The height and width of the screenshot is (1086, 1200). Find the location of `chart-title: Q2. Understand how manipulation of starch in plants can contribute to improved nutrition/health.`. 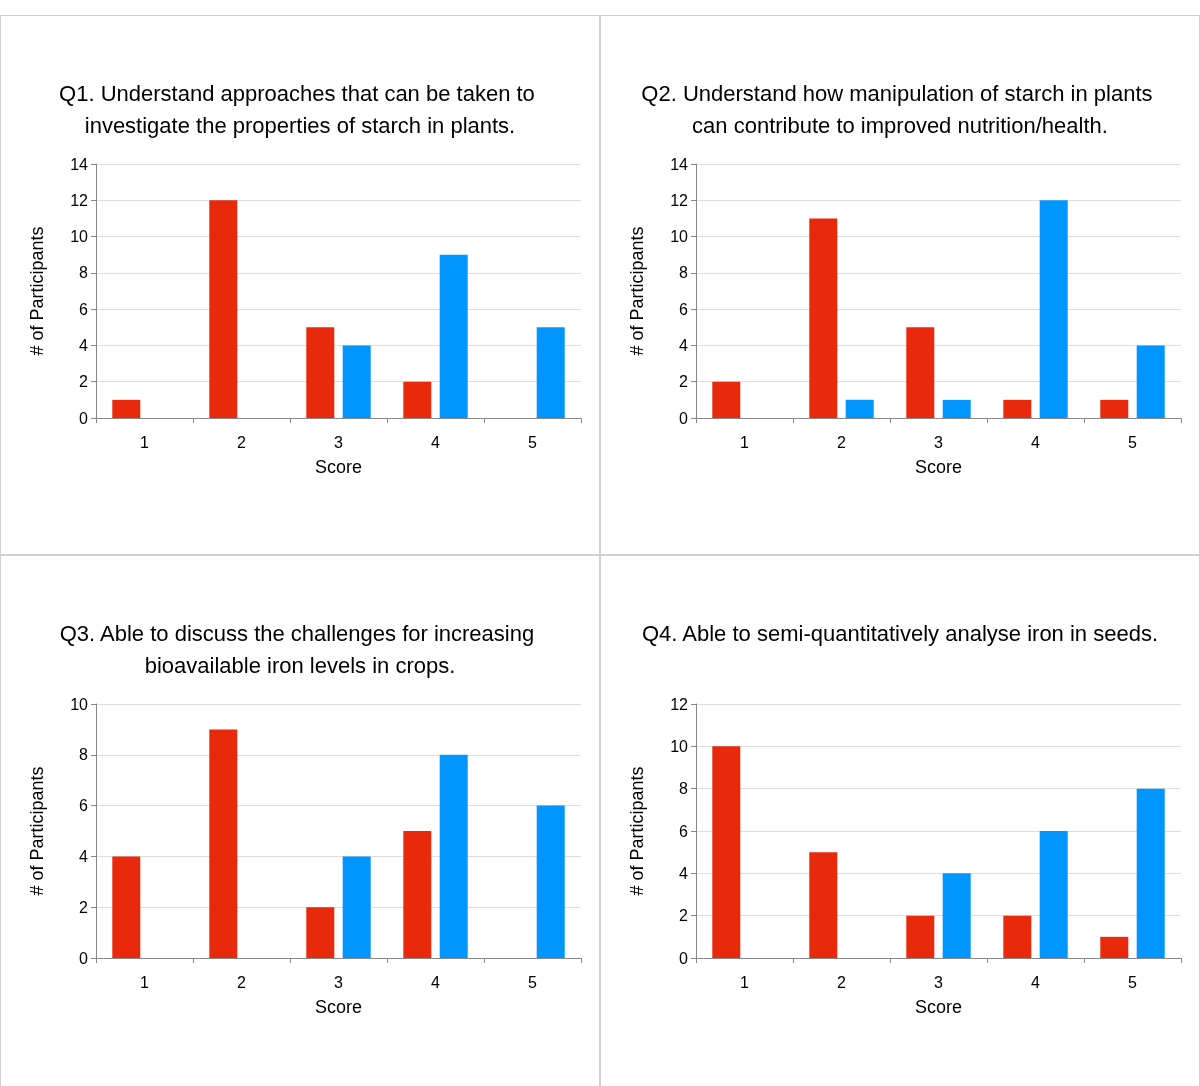

chart-title: Q2. Understand how manipulation of starch in plants can contribute to improved nutrition/health. is located at coordinates (900, 109).